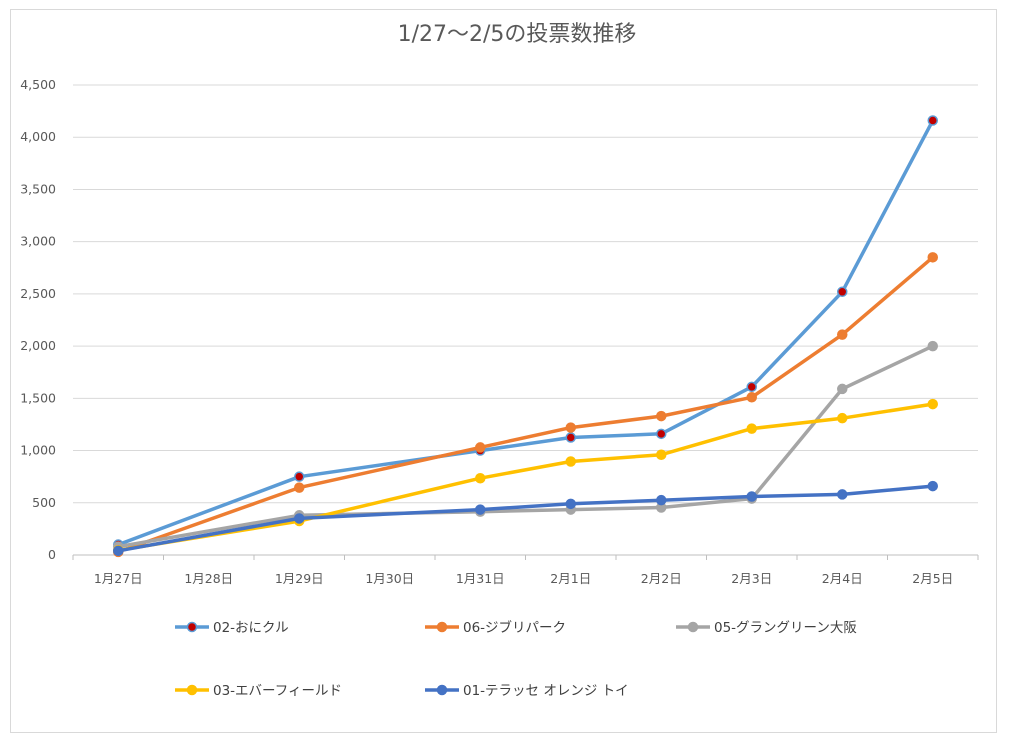 Image resolution: width=1009 pixels, height=742 pixels. Describe the element at coordinates (785, 628) in the screenshot. I see `legend-label: 05-グラングリーン大阪` at that location.